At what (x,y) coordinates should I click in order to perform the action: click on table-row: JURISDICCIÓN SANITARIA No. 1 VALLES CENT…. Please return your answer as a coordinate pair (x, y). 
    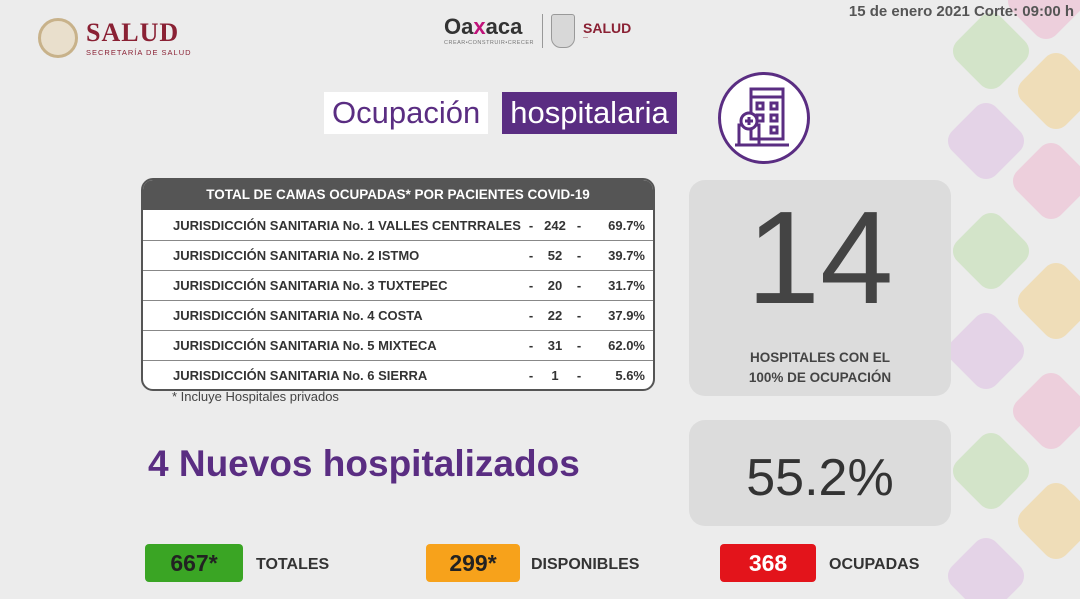
    Looking at the image, I should click on (398, 225).